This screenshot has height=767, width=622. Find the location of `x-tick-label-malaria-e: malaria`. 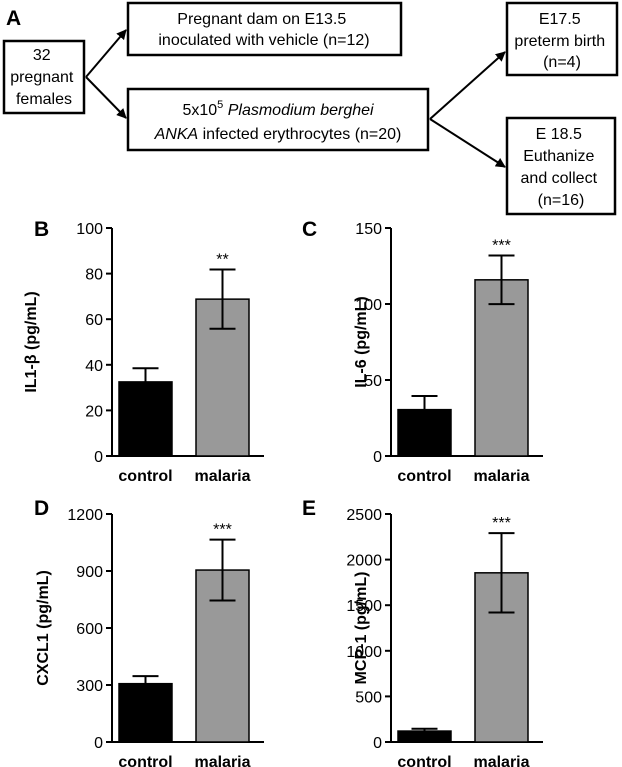

x-tick-label-malaria-e: malaria is located at coordinates (501, 760).